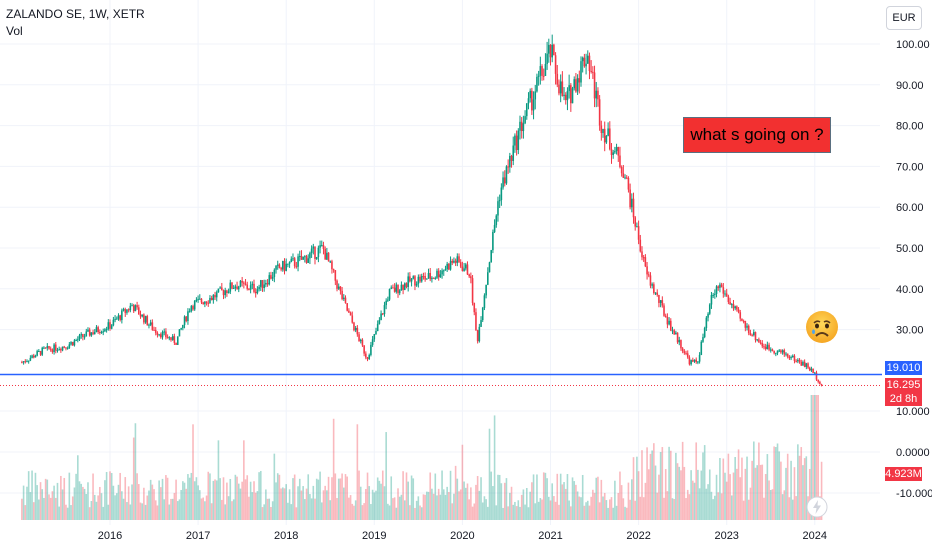 This screenshot has height=550, width=932. I want to click on volume-tick-label: -10.000, so click(914, 494).